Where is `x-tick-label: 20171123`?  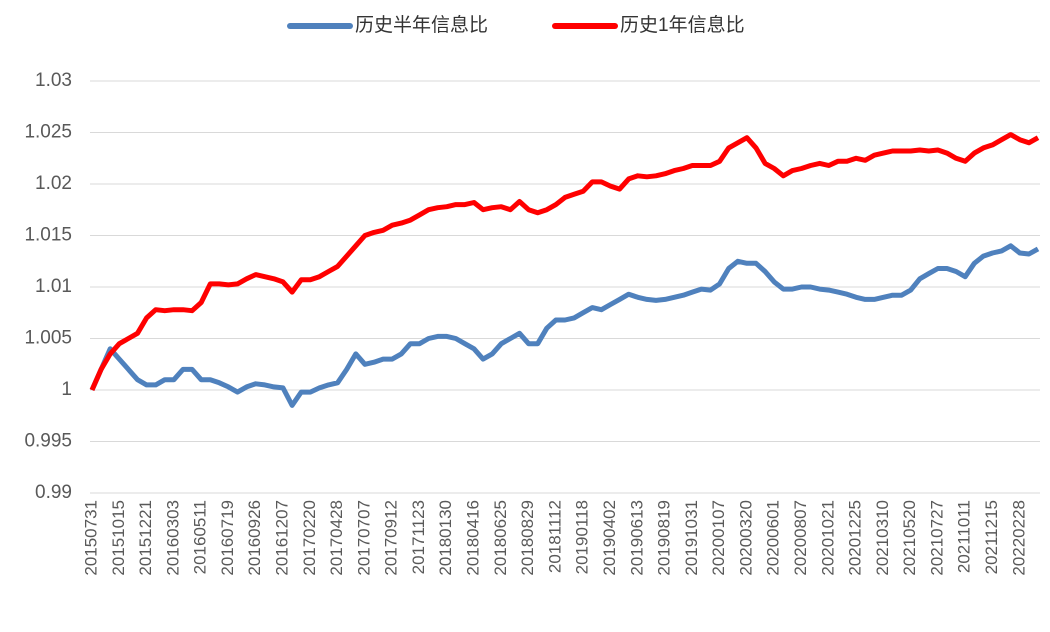 x-tick-label: 20171123 is located at coordinates (418, 537).